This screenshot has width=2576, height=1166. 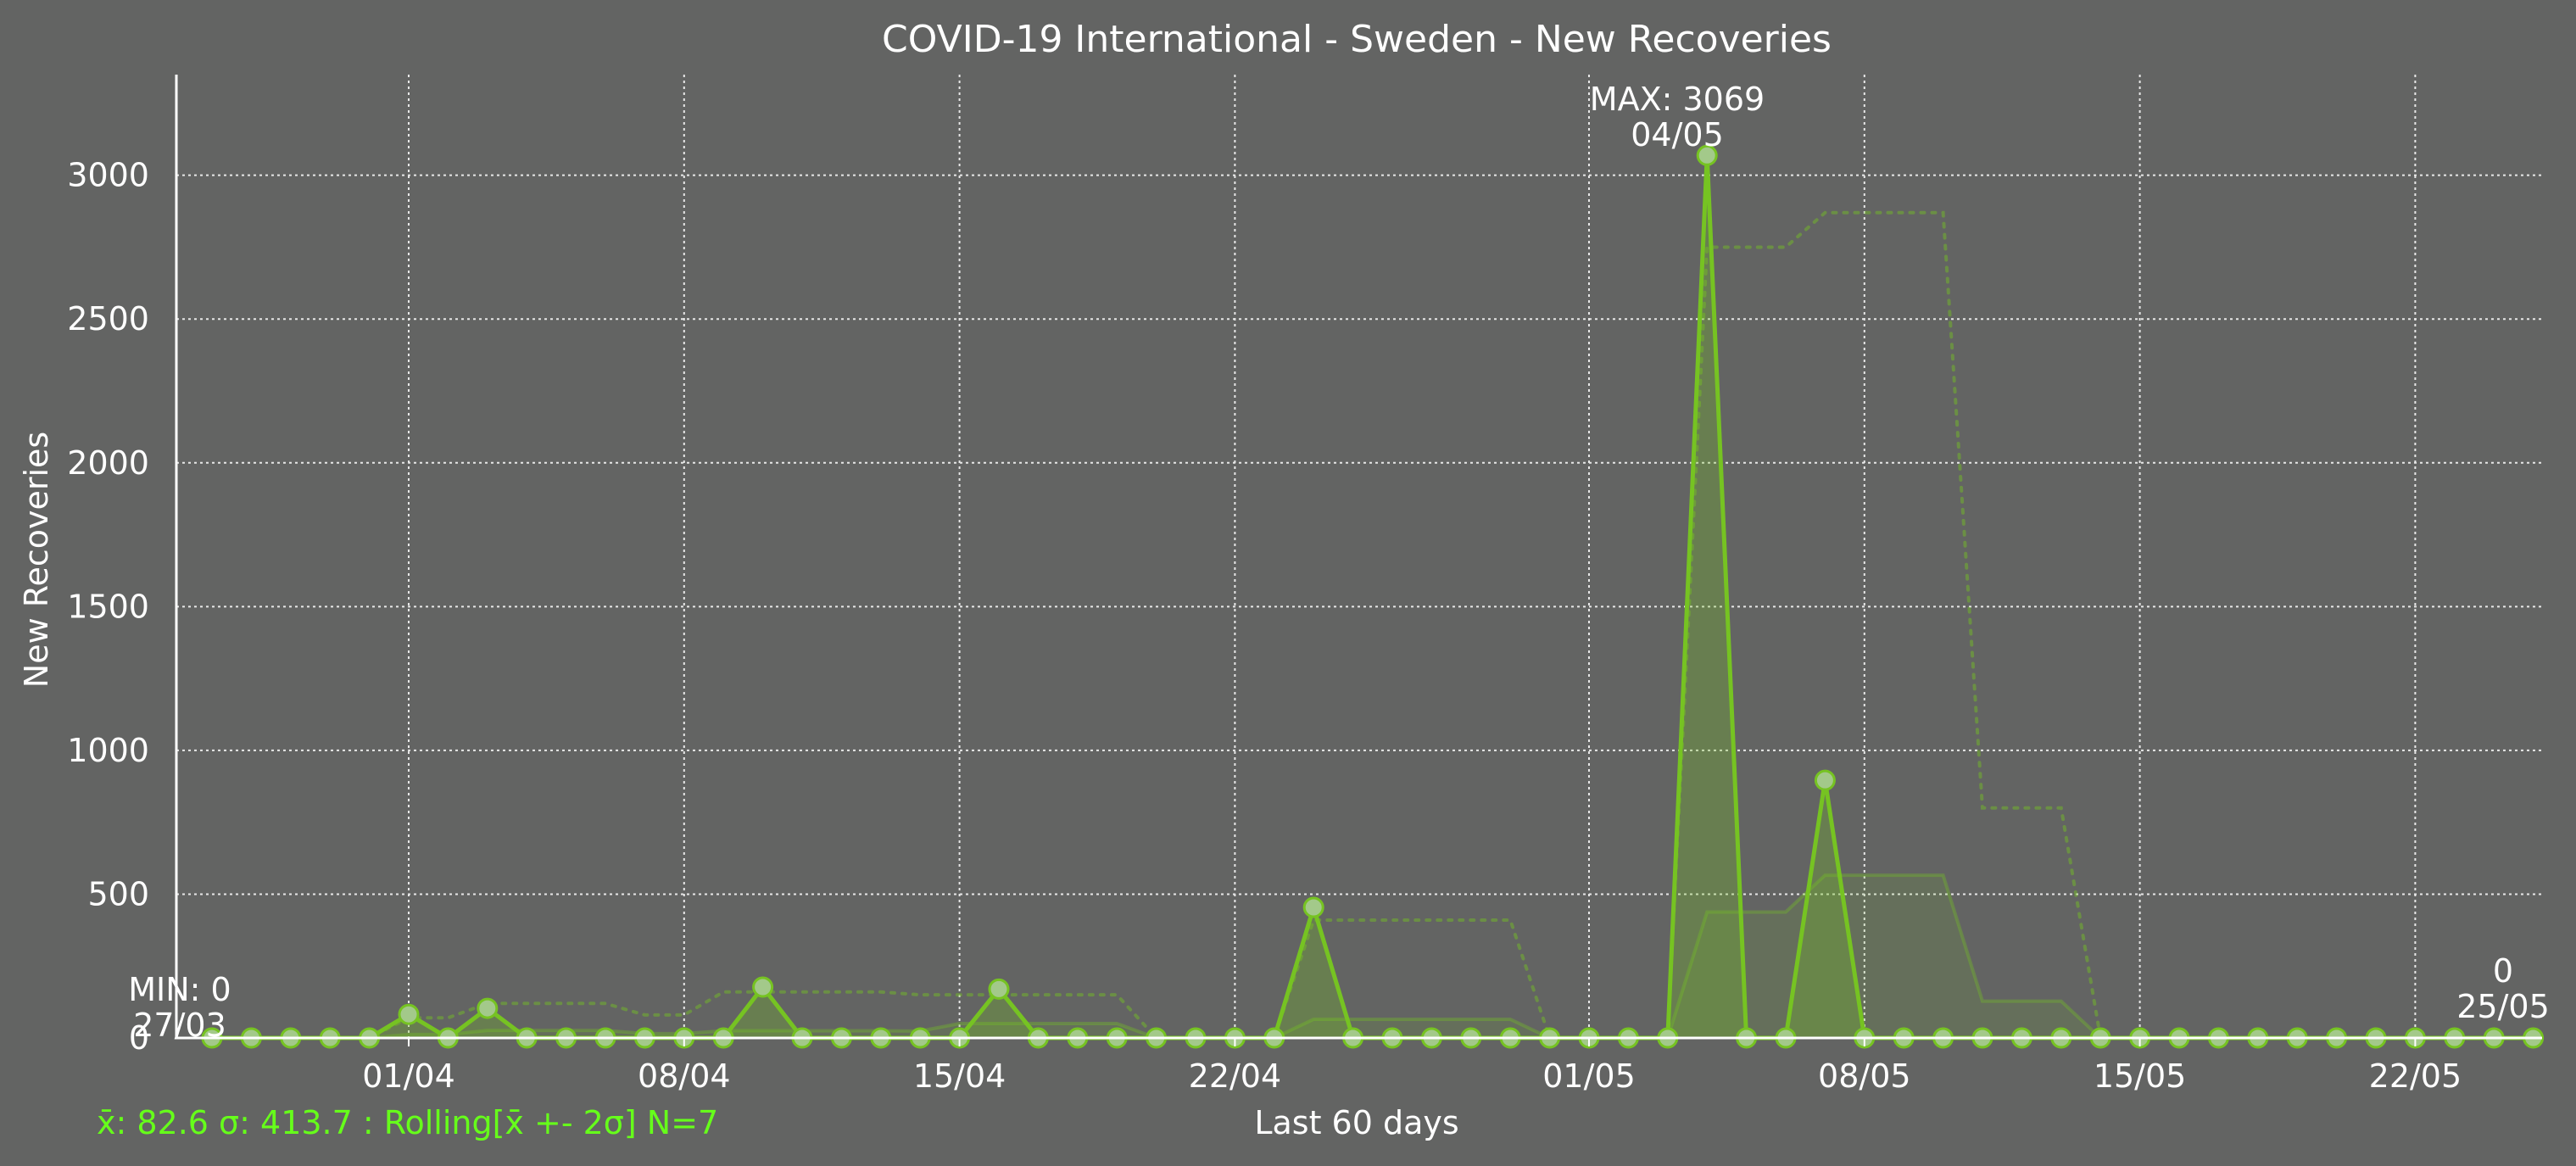 I want to click on last-date-label: 25/05, so click(x=2503, y=1007).